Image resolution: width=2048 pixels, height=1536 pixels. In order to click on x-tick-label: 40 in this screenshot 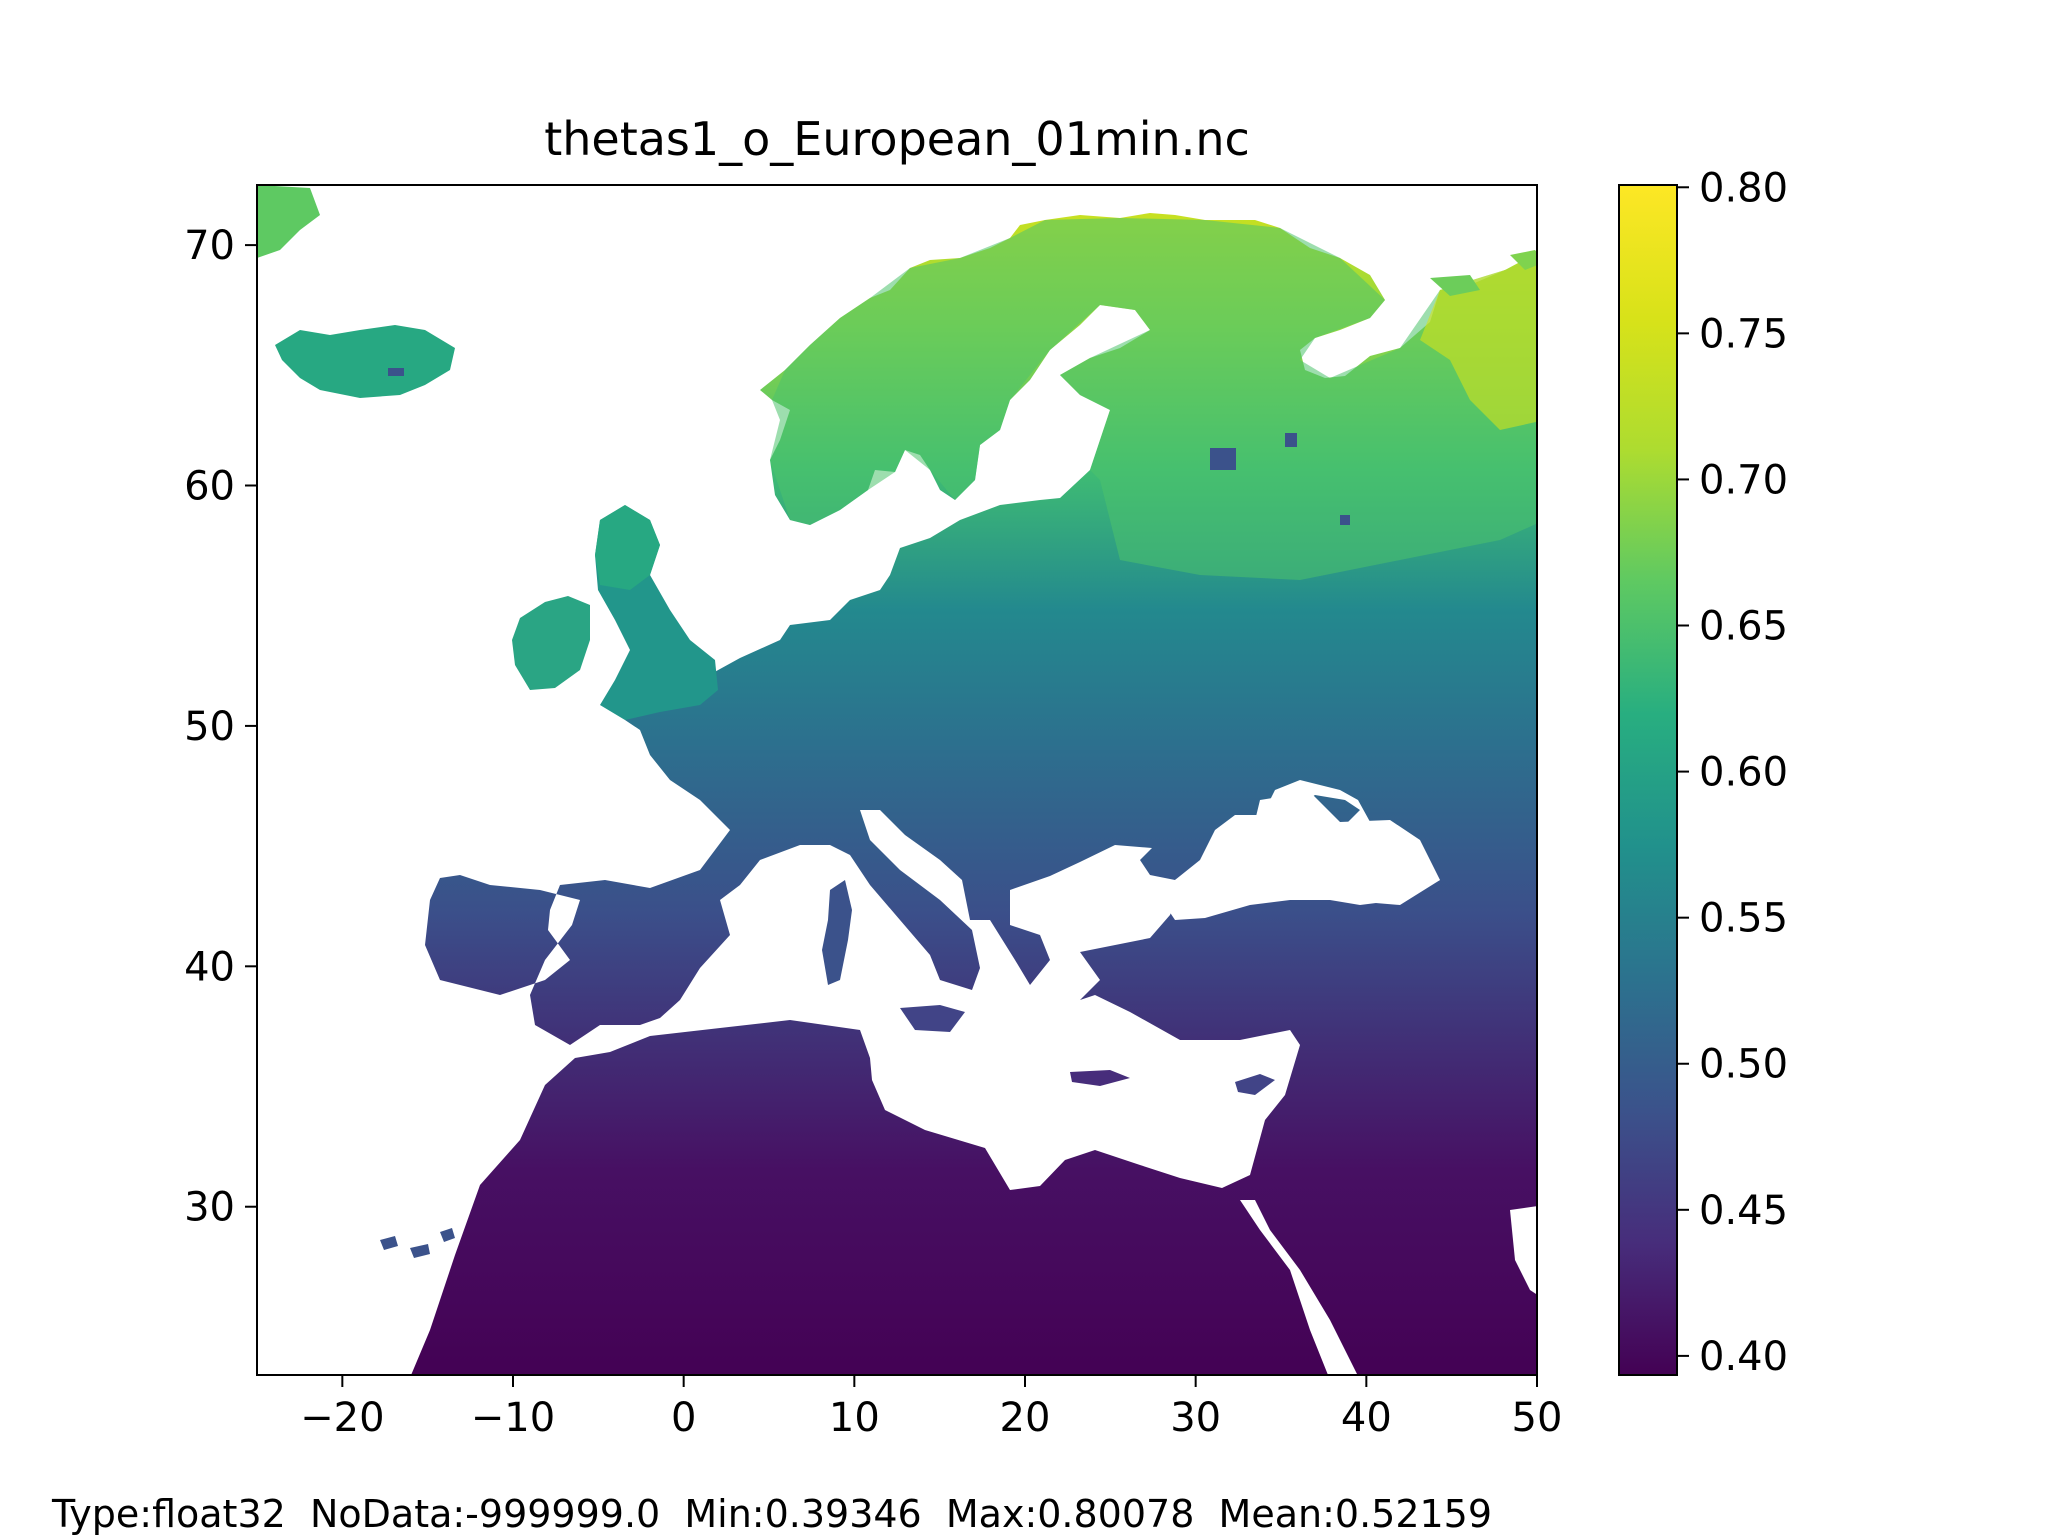, I will do `click(1366, 1418)`.